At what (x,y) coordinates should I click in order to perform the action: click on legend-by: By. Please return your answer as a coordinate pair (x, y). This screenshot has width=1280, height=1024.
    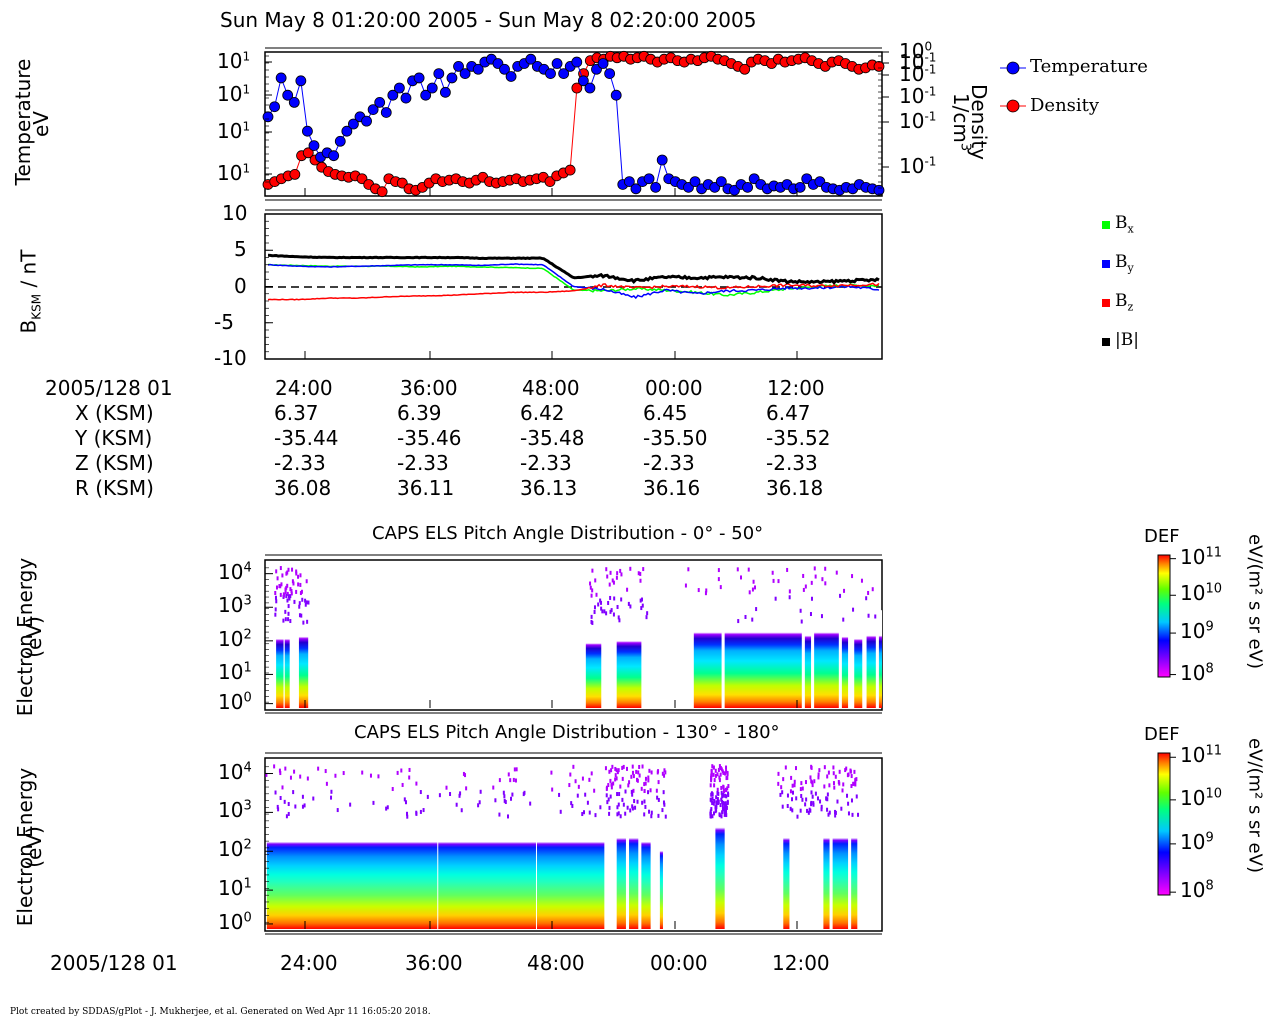
    Looking at the image, I should click on (1124, 263).